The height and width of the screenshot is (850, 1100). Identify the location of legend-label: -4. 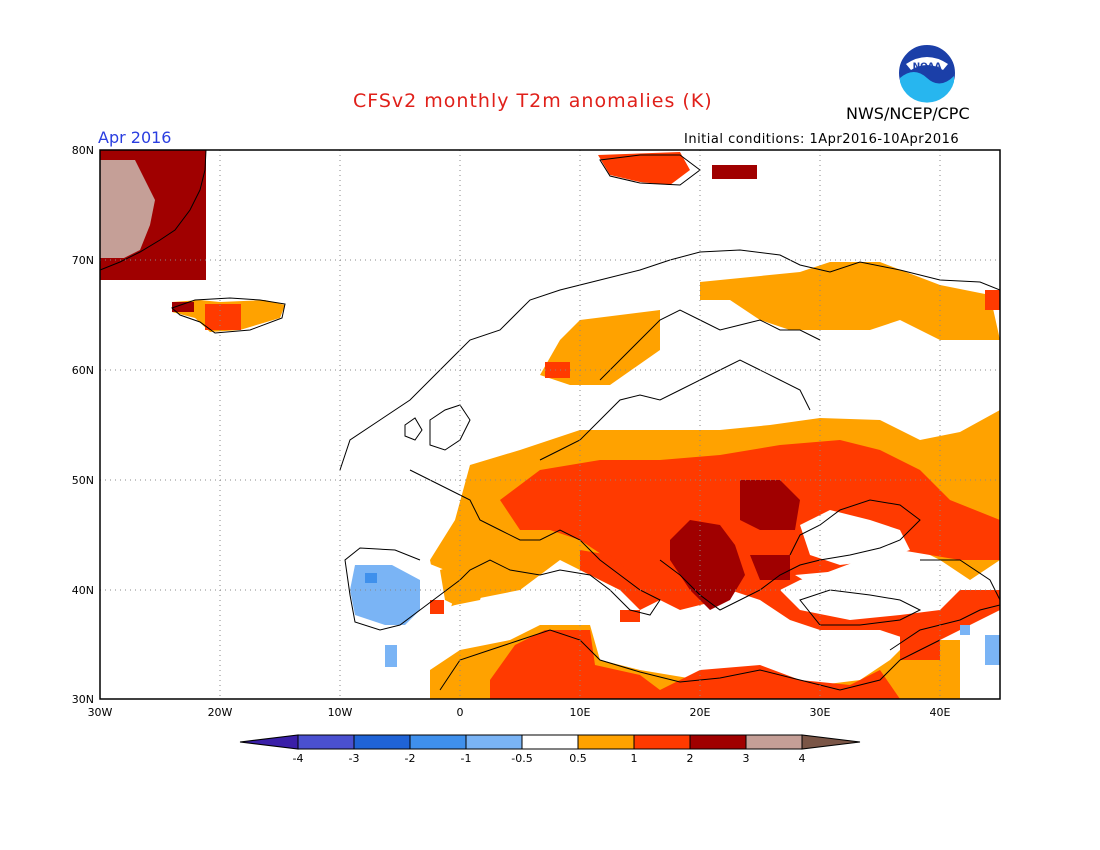
(298, 758).